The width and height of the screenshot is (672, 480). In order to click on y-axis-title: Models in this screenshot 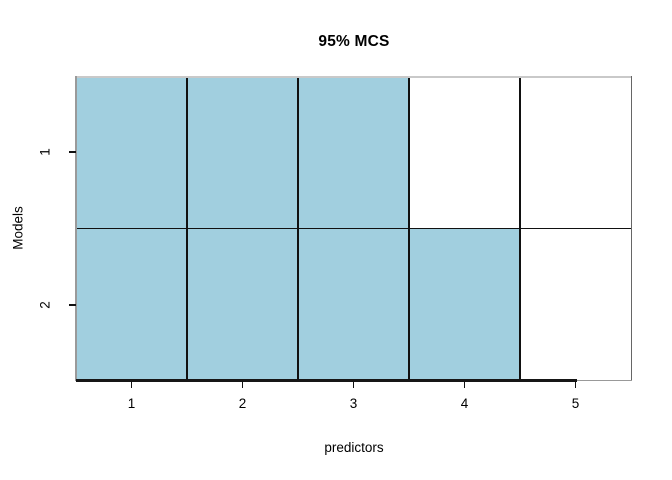, I will do `click(18, 228)`.